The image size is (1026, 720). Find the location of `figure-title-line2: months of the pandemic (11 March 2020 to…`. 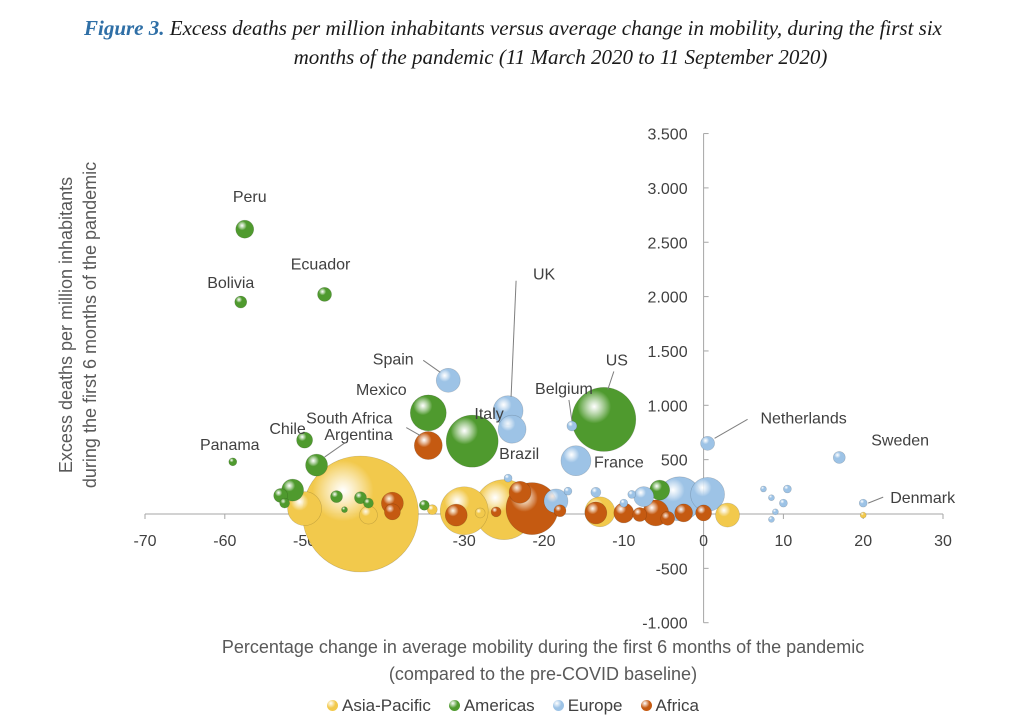

figure-title-line2: months of the pandemic (11 March 2020 to… is located at coordinates (560, 57).